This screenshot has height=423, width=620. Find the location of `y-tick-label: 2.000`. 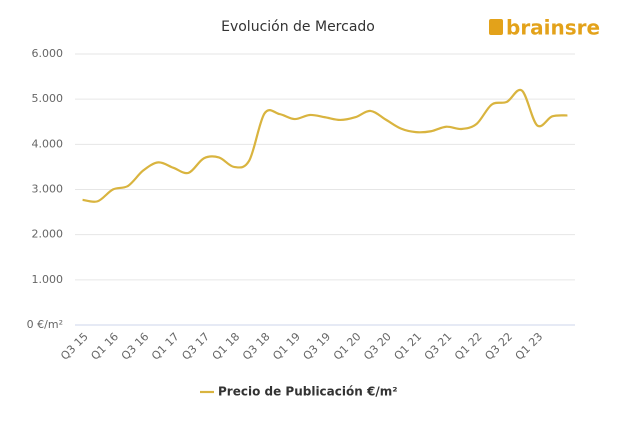

y-tick-label: 2.000 is located at coordinates (48, 234).